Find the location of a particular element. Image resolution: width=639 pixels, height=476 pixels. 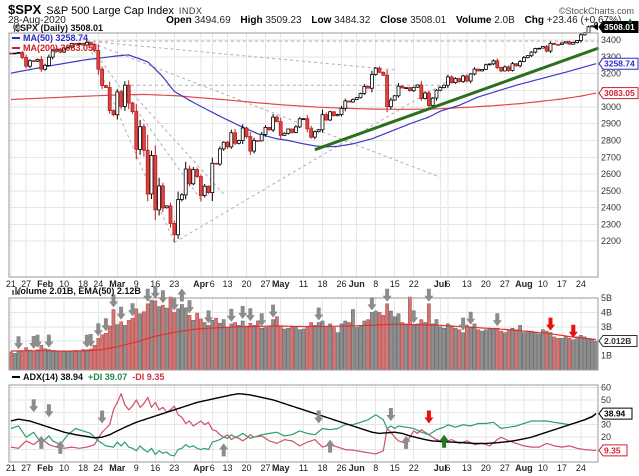

svg-text: Jun is located at coordinates (357, 284).